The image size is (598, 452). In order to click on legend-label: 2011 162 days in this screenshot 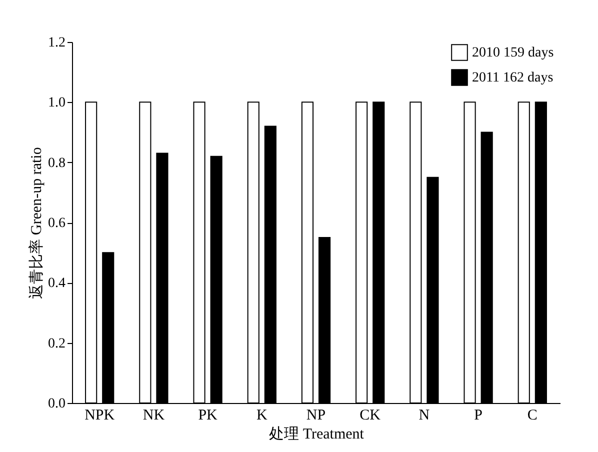, I will do `click(513, 78)`.